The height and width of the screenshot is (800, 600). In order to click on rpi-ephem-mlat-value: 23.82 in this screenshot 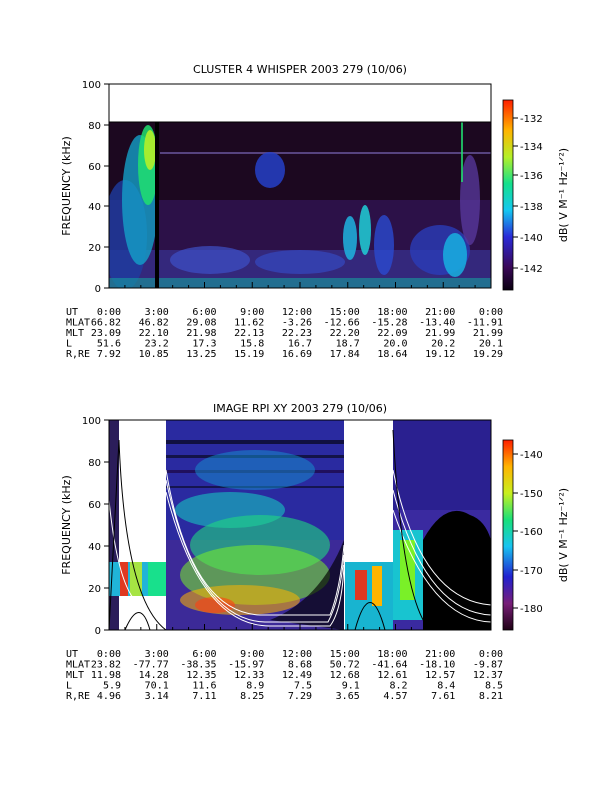, I will do `click(106, 665)`.